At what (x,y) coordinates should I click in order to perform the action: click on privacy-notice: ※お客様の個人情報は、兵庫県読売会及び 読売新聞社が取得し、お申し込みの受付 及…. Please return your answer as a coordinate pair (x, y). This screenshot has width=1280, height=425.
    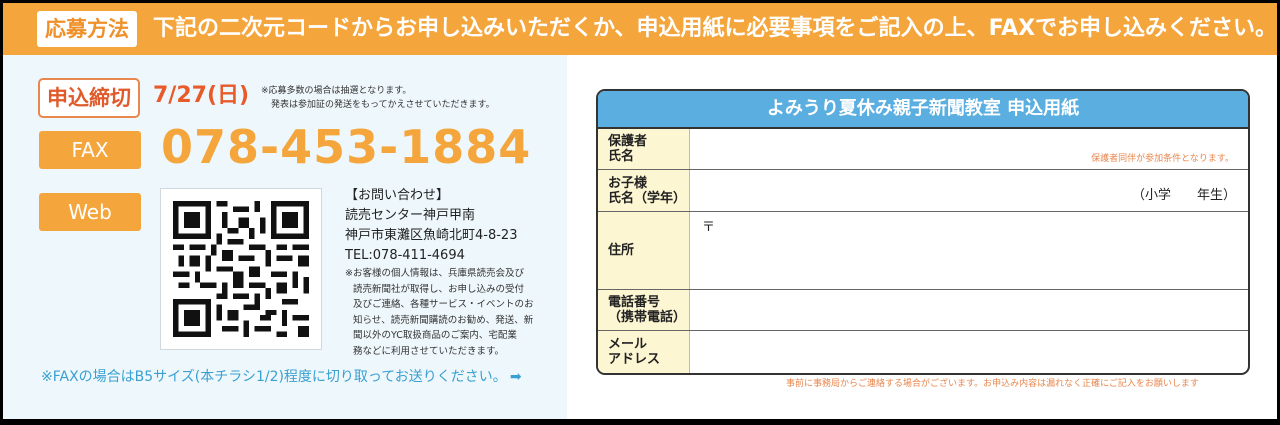
    Looking at the image, I should click on (450, 312).